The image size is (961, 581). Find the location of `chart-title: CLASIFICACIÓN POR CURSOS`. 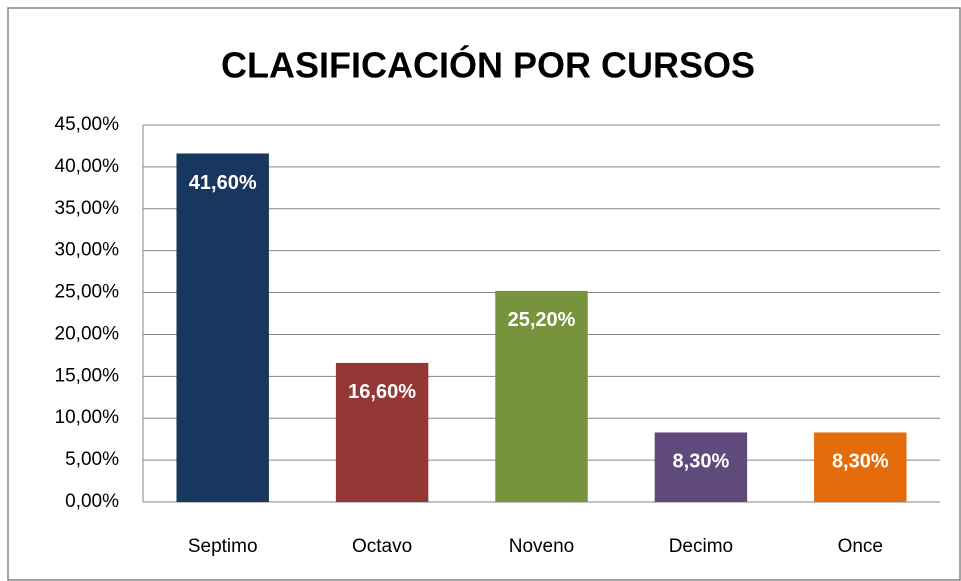

chart-title: CLASIFICACIÓN POR CURSOS is located at coordinates (488, 65).